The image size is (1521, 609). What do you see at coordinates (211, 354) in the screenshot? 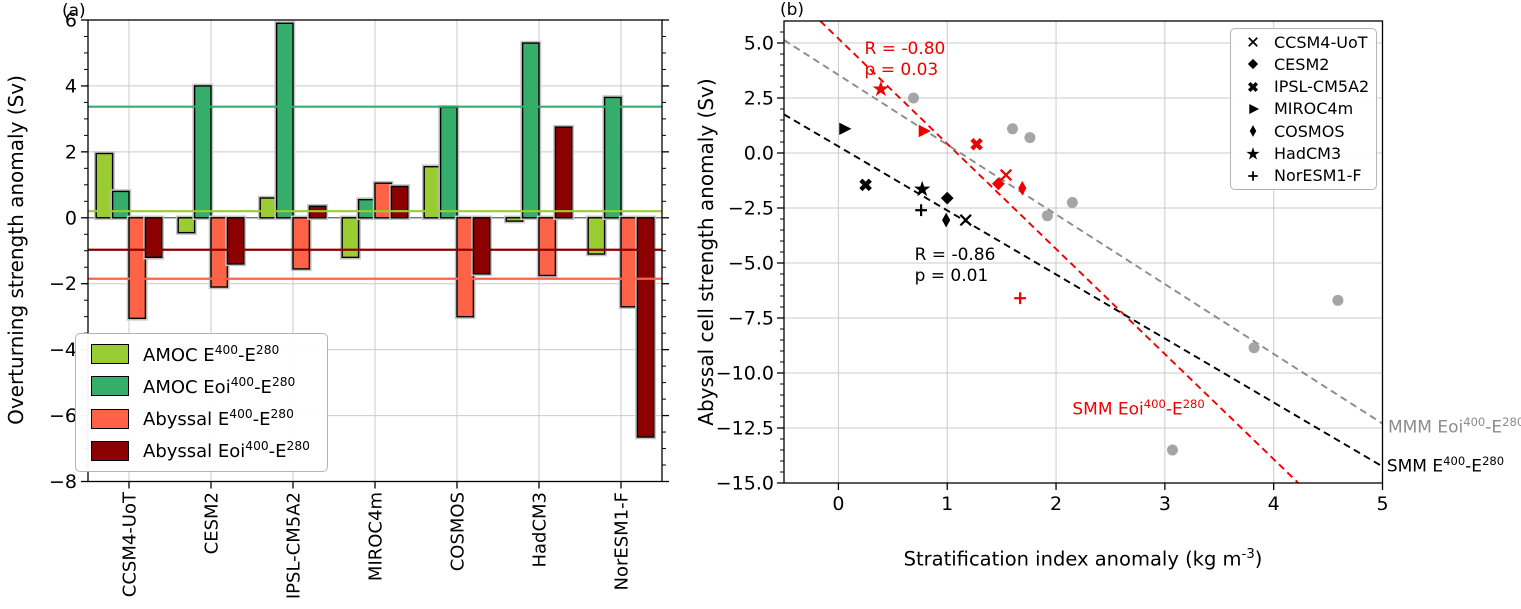
I see `legend-a-label: AMOC E400-E280` at bounding box center [211, 354].